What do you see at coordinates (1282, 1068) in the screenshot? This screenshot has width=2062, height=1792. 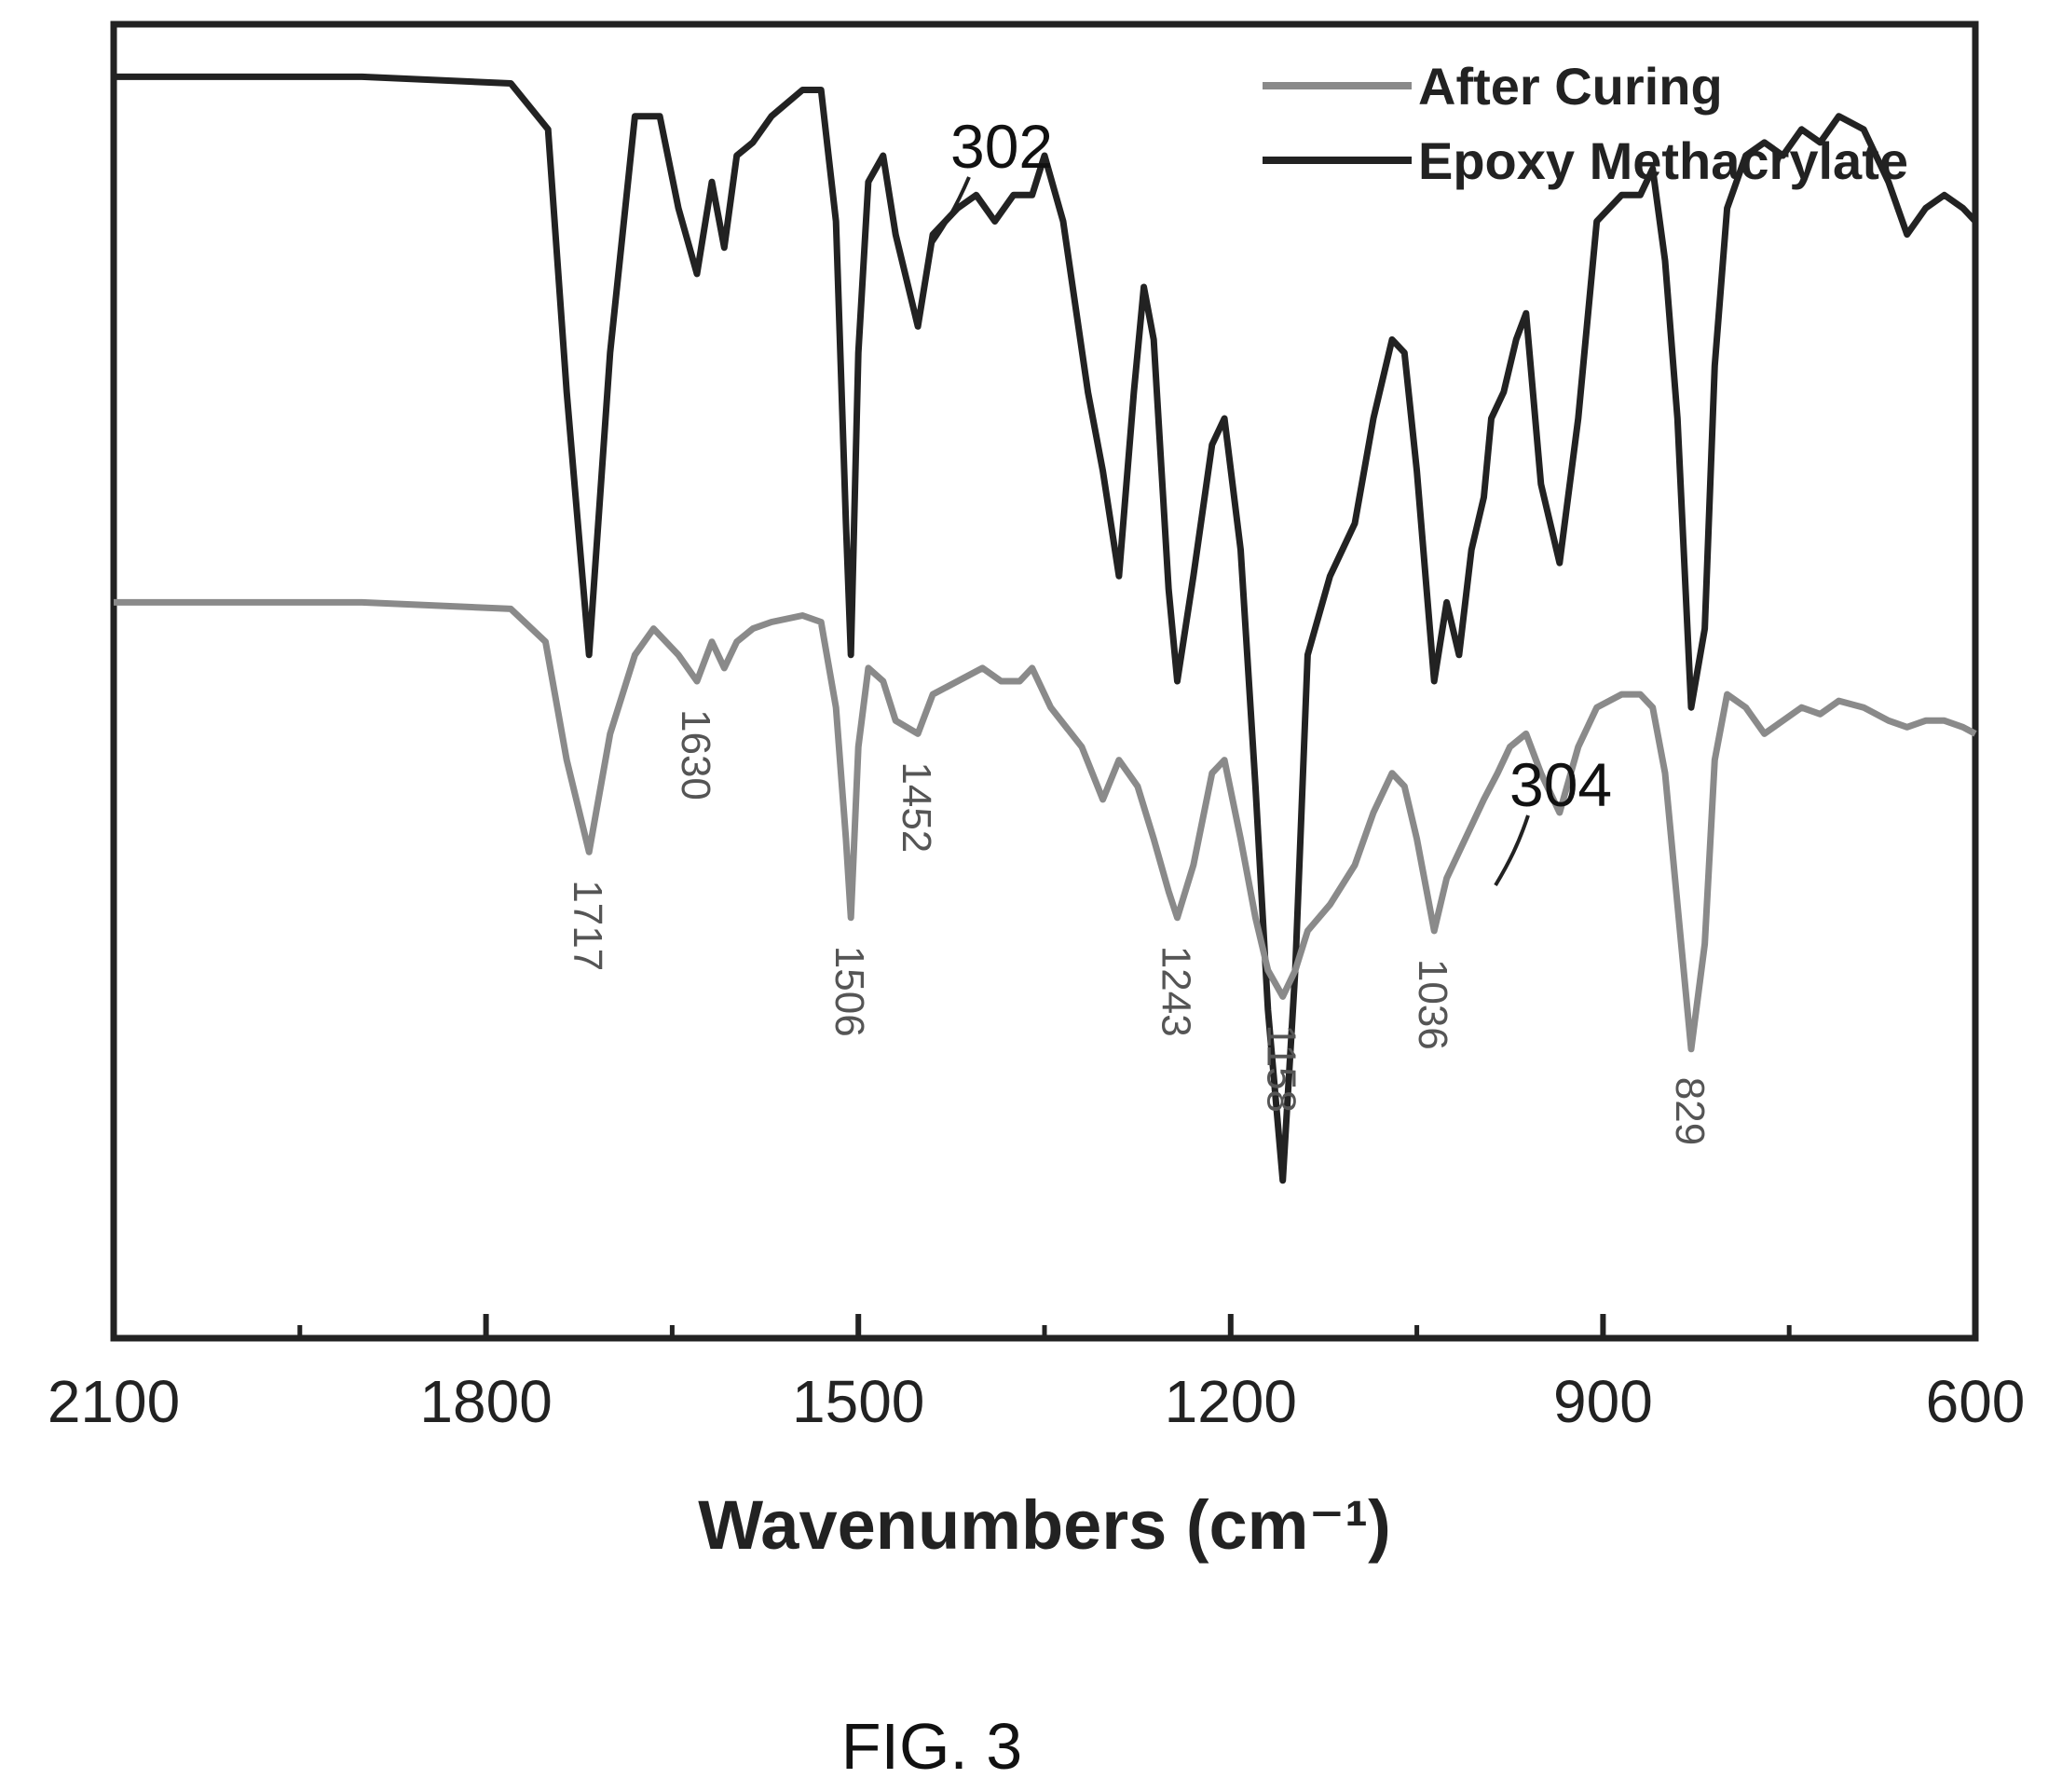 I see `peak-label: 1158` at bounding box center [1282, 1068].